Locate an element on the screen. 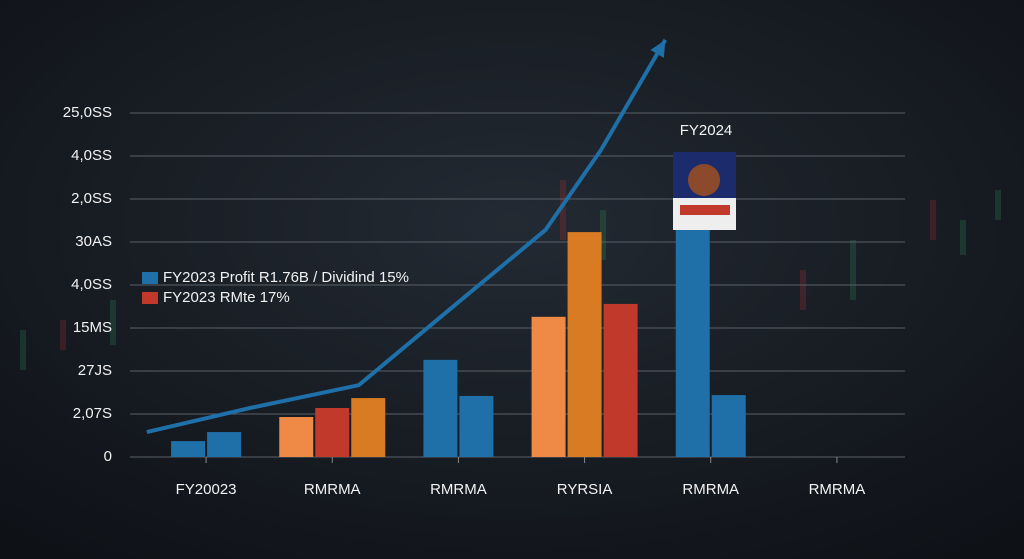 The width and height of the screenshot is (1024, 559). y-tick-label: 2,0SS is located at coordinates (91, 198).